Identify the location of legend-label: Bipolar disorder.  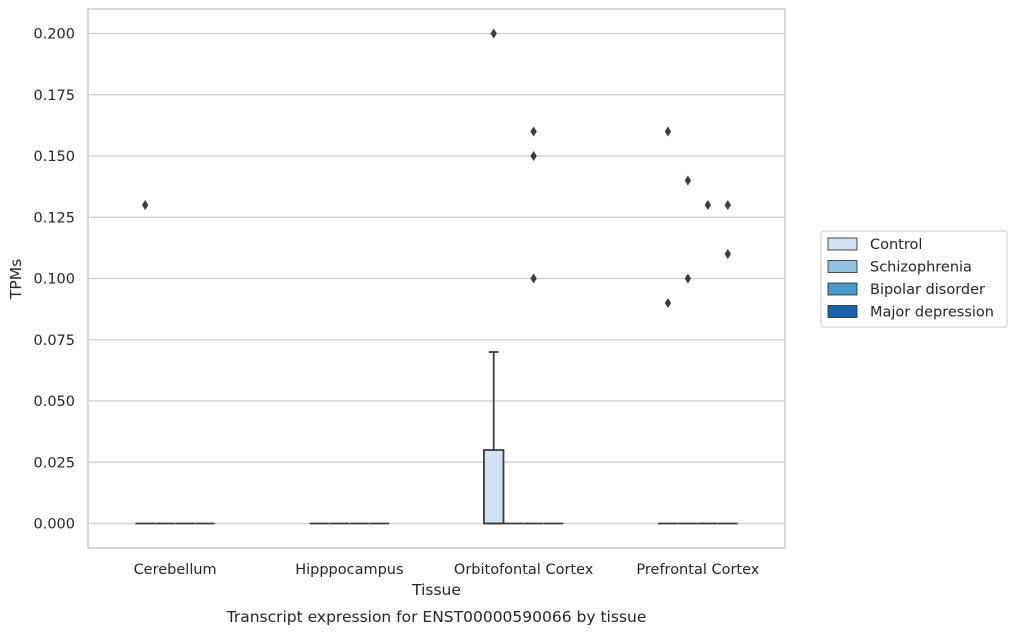
(927, 290).